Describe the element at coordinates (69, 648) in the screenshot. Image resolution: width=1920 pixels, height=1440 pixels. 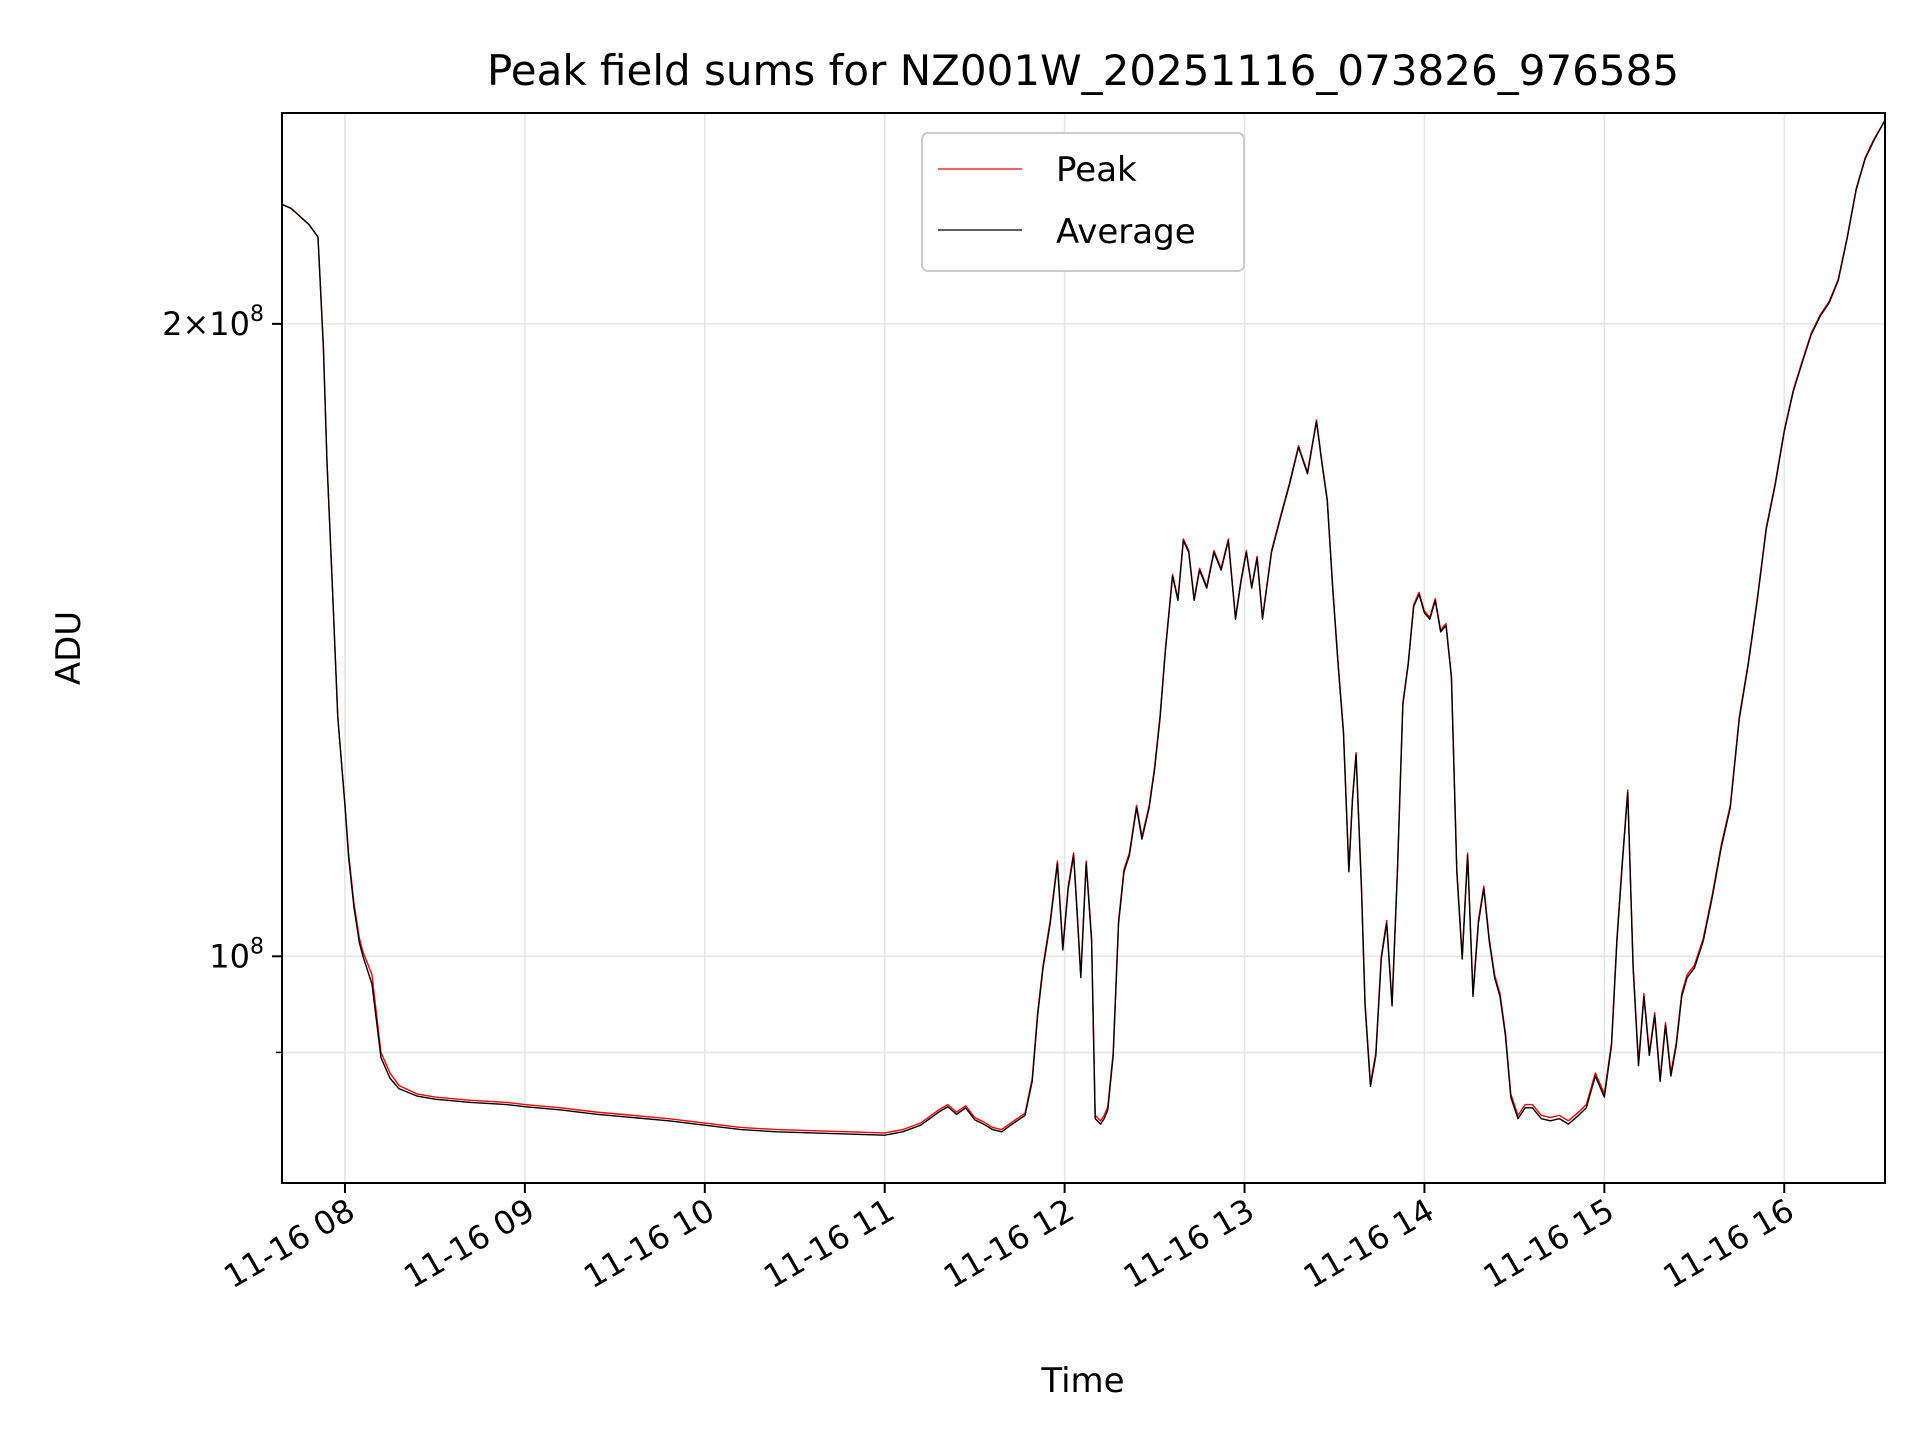
I see `y-axis-label: ADU` at that location.